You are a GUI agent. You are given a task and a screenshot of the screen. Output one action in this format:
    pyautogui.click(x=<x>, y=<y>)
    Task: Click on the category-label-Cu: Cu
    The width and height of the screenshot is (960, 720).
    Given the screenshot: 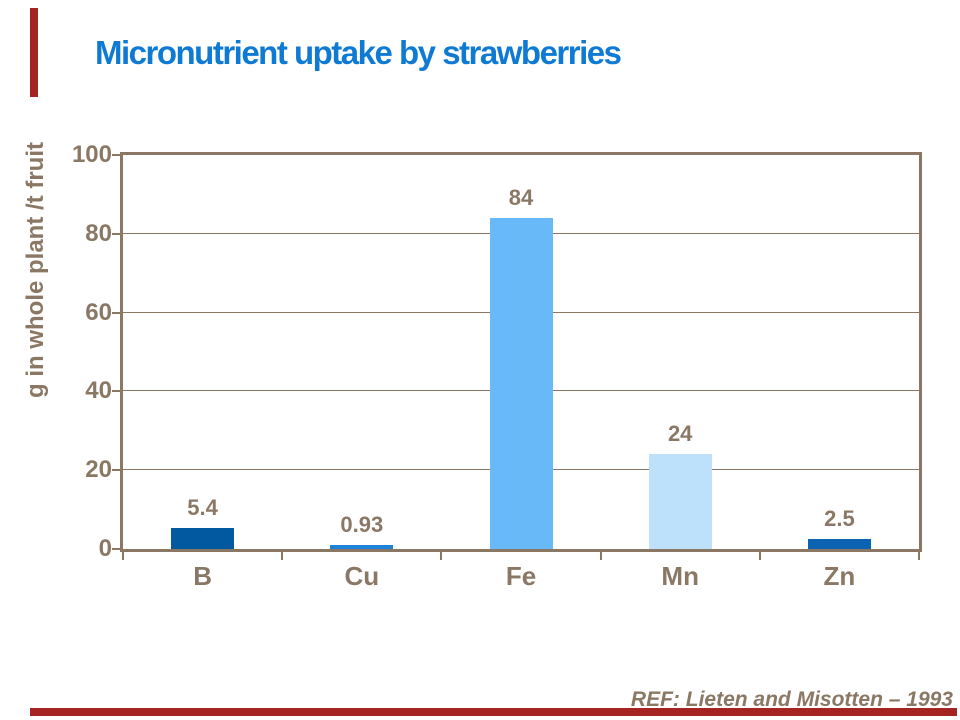 What is the action you would take?
    pyautogui.click(x=362, y=576)
    